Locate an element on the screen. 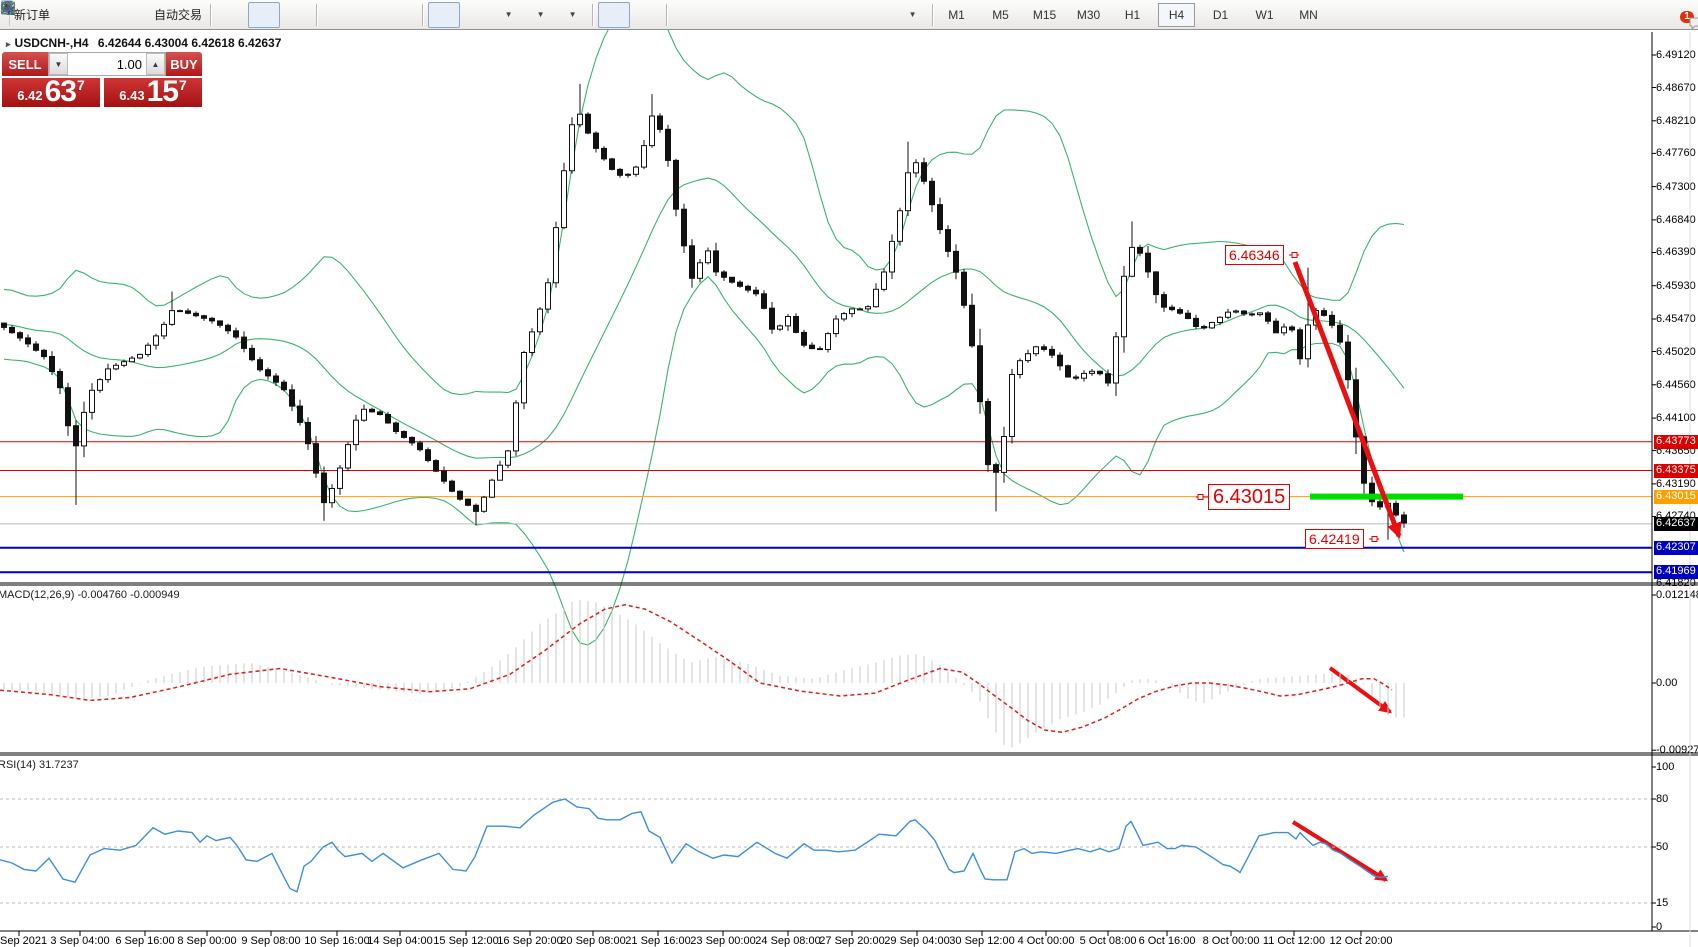 This screenshot has height=947, width=1698. autotrading-button: 自动交易 is located at coordinates (103, 15).